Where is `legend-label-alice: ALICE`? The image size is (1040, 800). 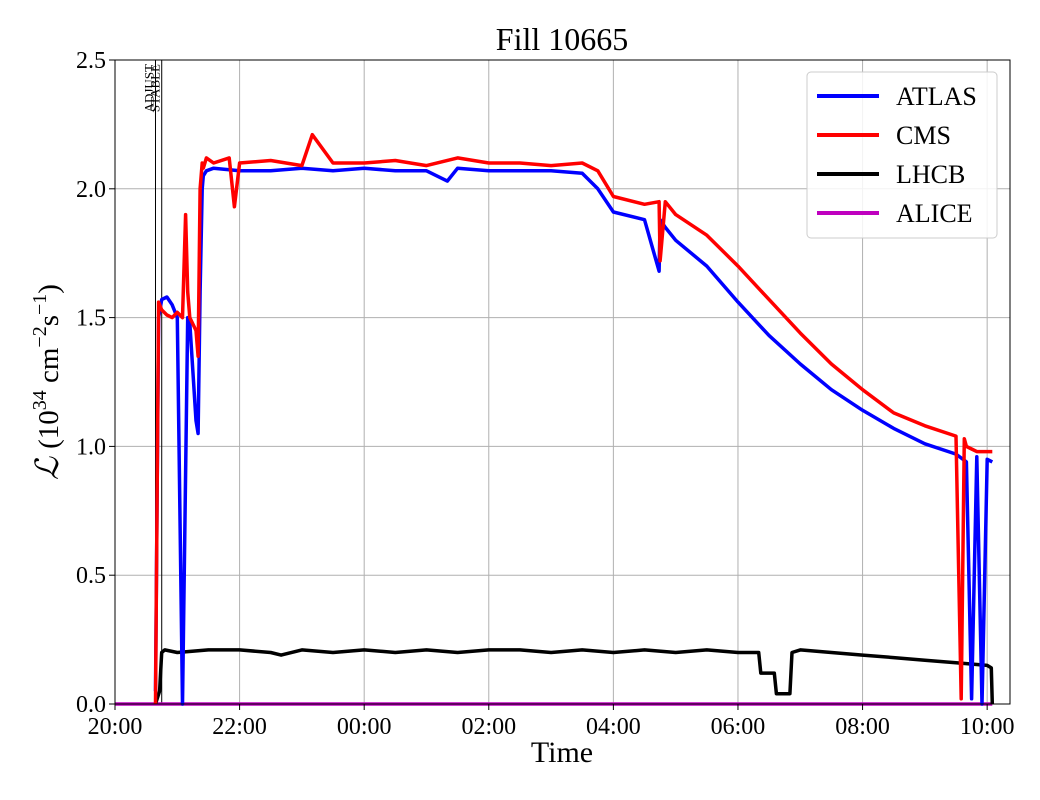
legend-label-alice: ALICE is located at coordinates (934, 213).